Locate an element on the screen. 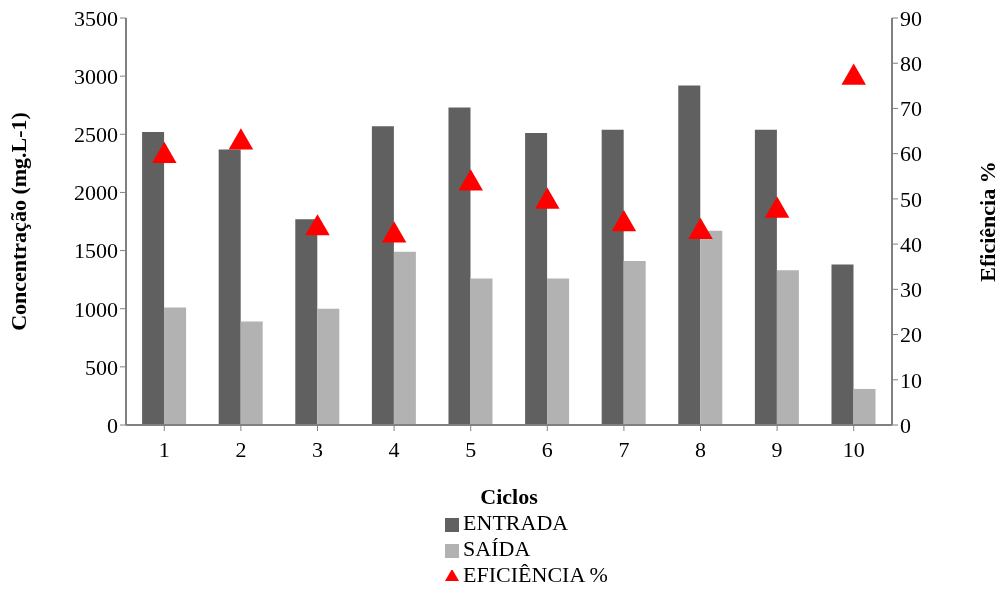  y2-tick-label: 90 is located at coordinates (911, 18).